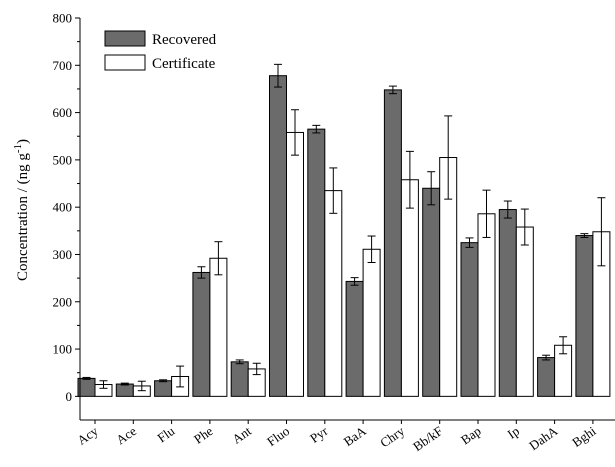 Image resolution: width=615 pixels, height=467 pixels. I want to click on bar-recovered-bbkf, so click(431, 292).